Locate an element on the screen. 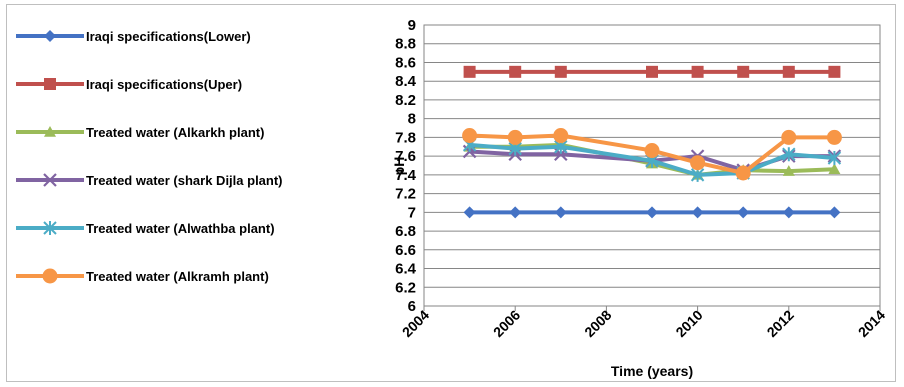 This screenshot has width=904, height=387. legend-label: Treated water (Alwathba plant) is located at coordinates (180, 228).